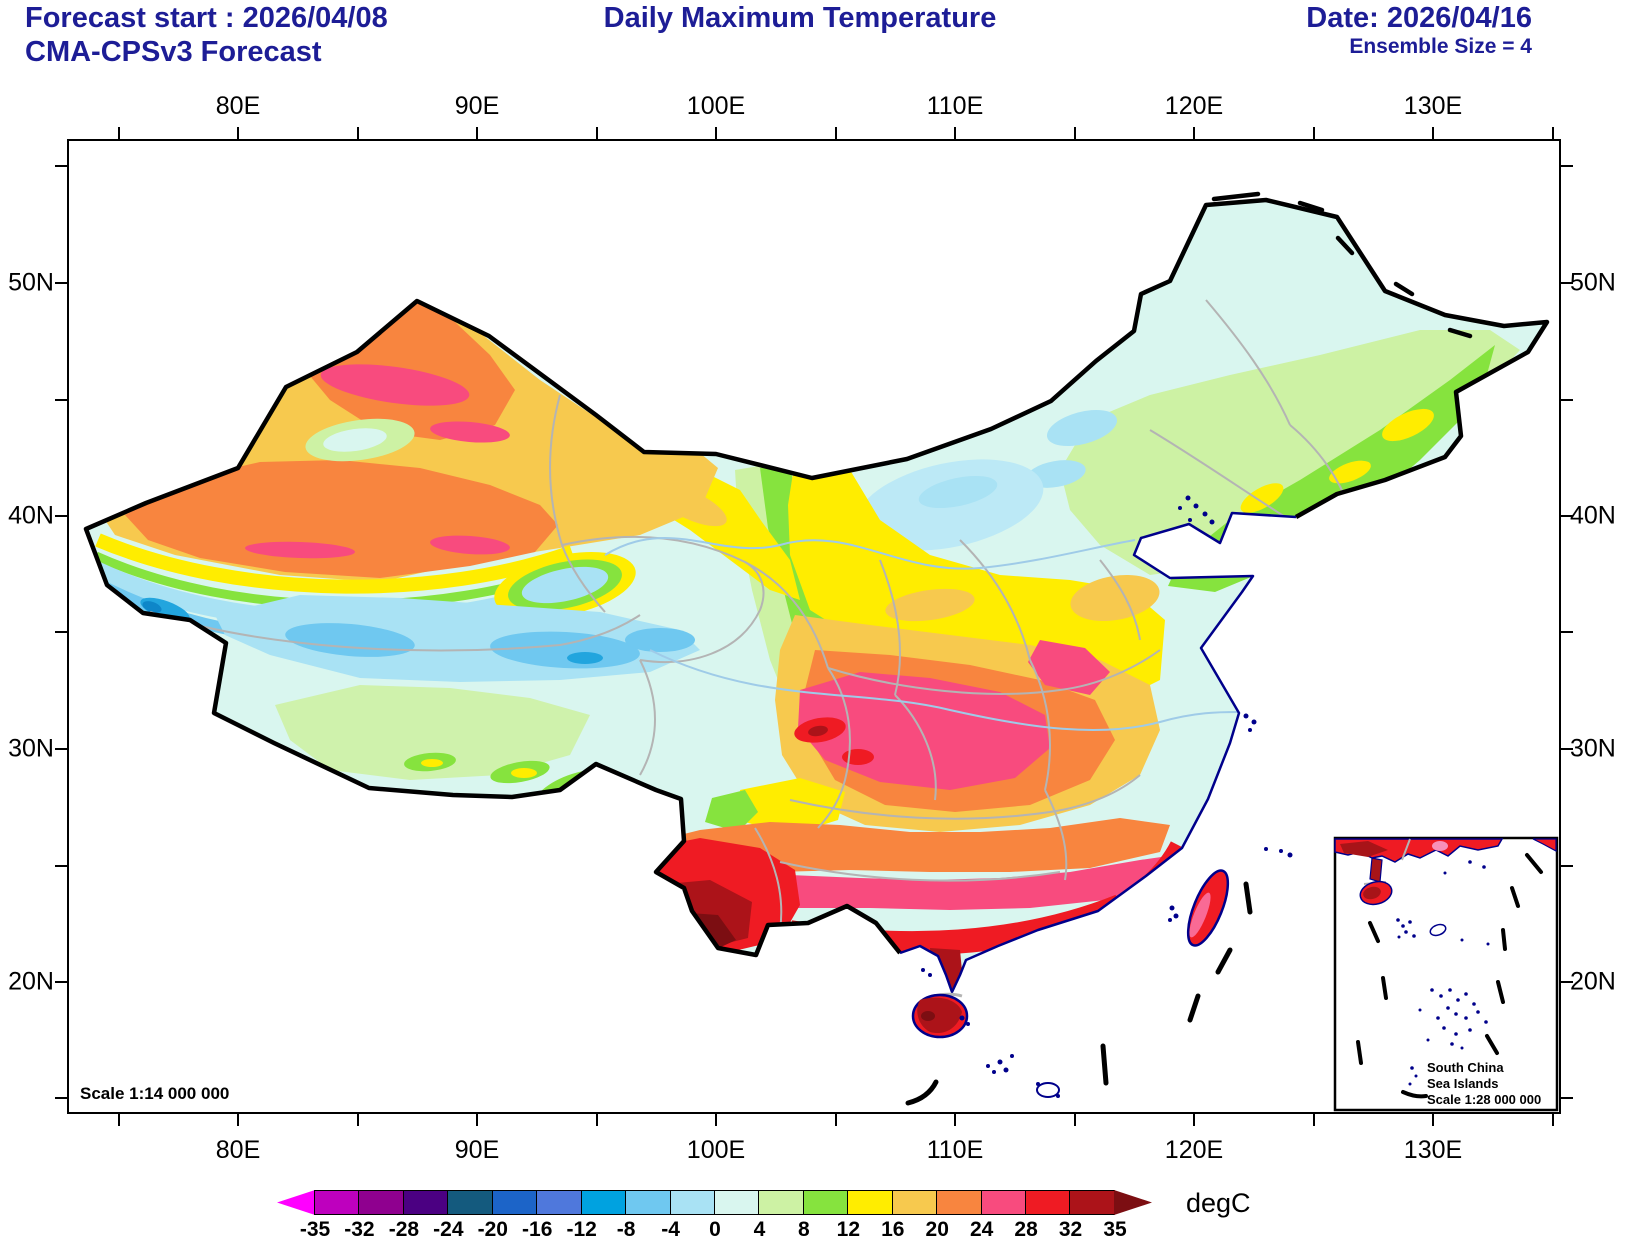  I want to click on lat-label-right: 20N, so click(1593, 981).